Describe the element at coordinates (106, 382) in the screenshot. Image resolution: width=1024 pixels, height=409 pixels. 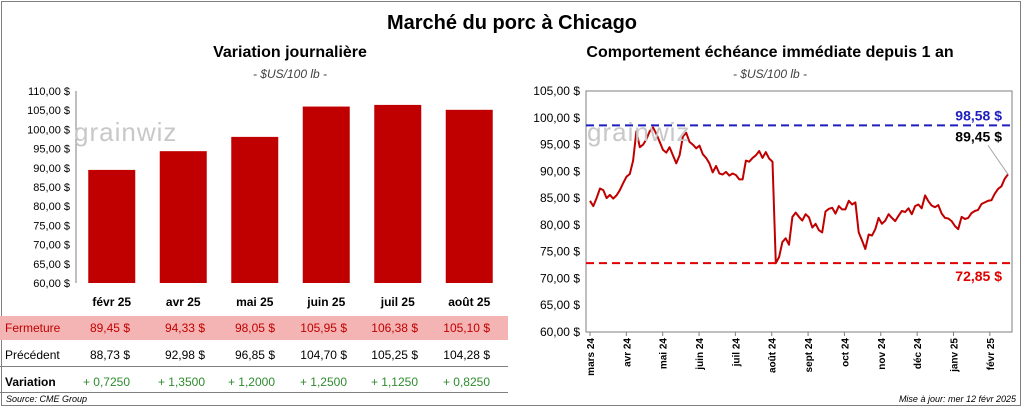
I see `variation-cell: + 0,7250` at that location.